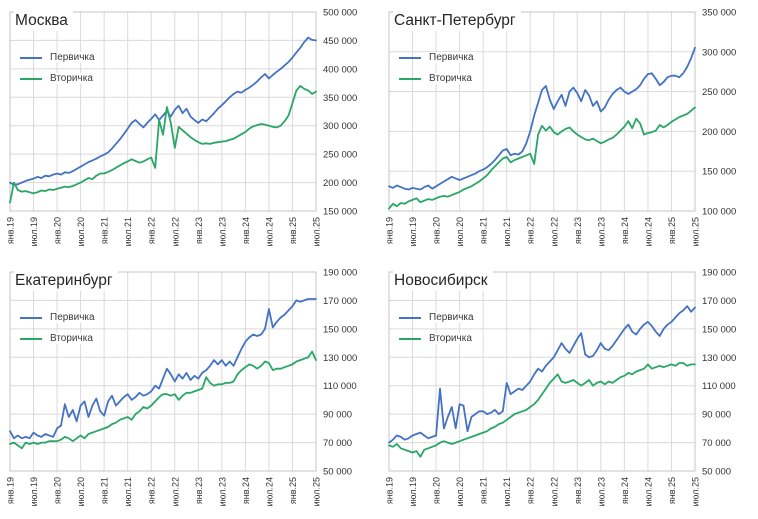 The width and height of the screenshot is (758, 519). I want to click on chart-title: Екатеринбург, so click(66, 281).